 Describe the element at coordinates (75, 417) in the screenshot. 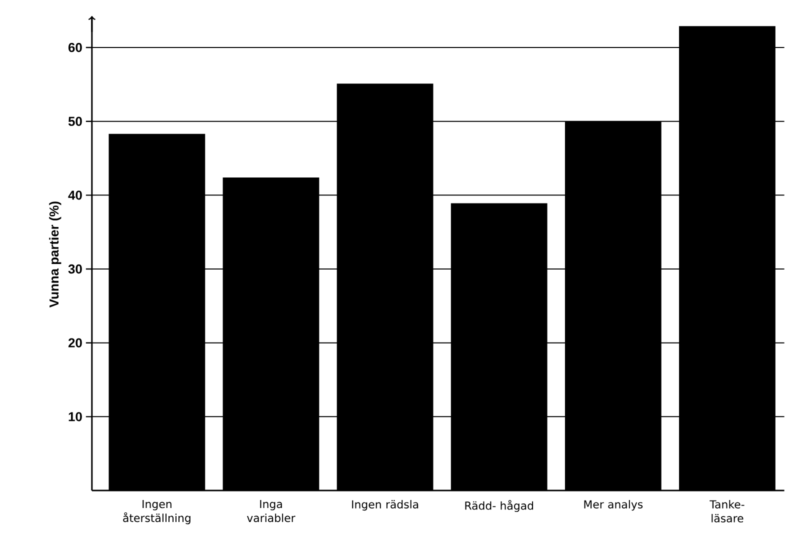

I see `y-tick-label: 10` at that location.